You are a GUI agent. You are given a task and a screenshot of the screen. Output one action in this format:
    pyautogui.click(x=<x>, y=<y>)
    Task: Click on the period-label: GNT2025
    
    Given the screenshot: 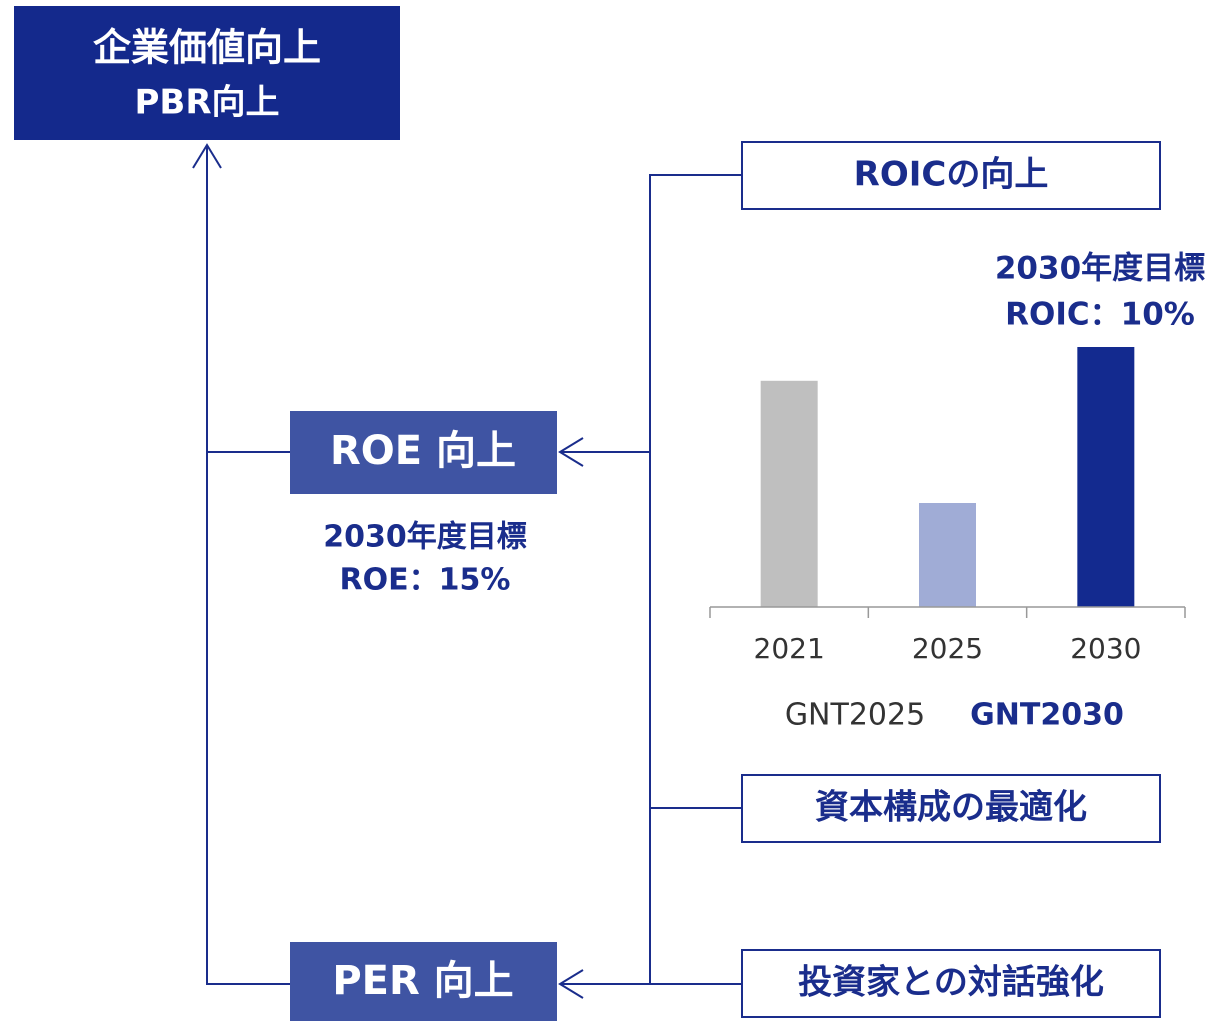 What is the action you would take?
    pyautogui.click(x=855, y=715)
    